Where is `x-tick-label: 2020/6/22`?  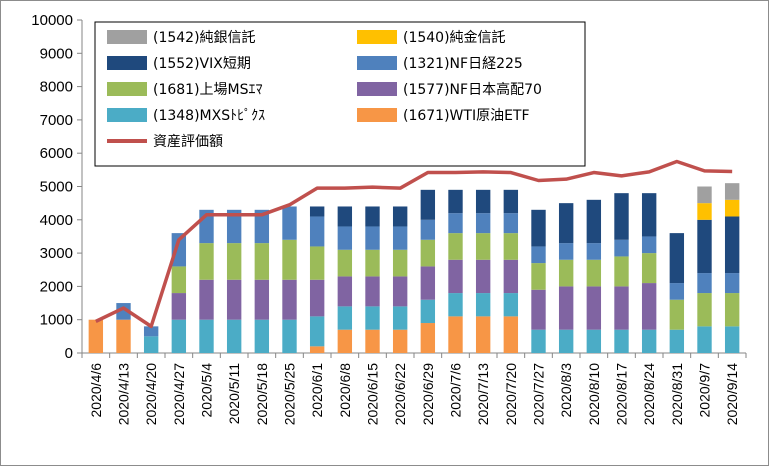
x-tick-label: 2020/6/22 is located at coordinates (400, 394).